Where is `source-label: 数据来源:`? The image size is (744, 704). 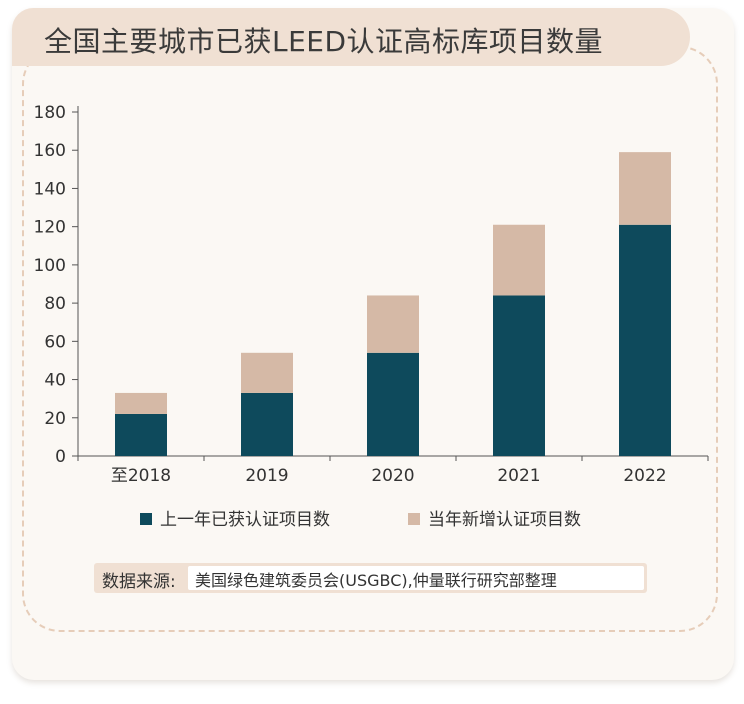
source-label: 数据来源: is located at coordinates (139, 582).